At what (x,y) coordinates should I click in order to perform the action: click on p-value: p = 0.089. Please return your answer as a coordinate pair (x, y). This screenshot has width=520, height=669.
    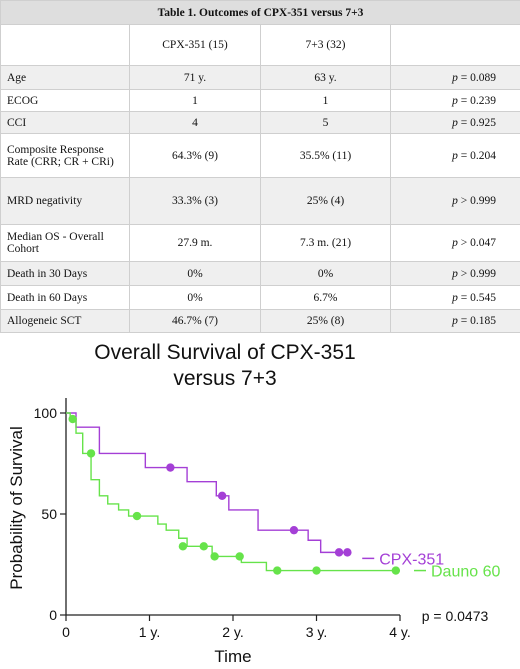
    Looking at the image, I should click on (454, 77).